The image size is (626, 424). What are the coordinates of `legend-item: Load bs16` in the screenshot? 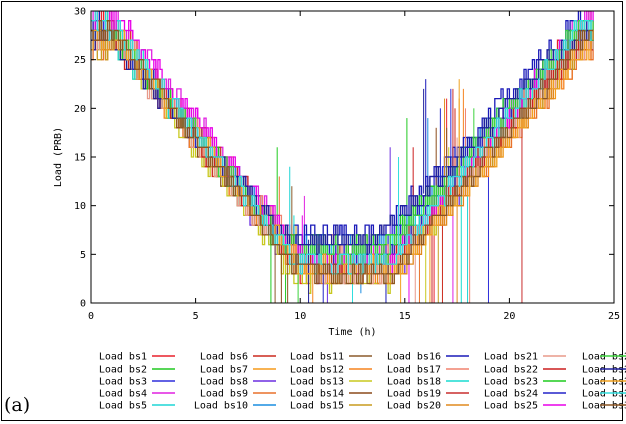 It's located at (428, 357).